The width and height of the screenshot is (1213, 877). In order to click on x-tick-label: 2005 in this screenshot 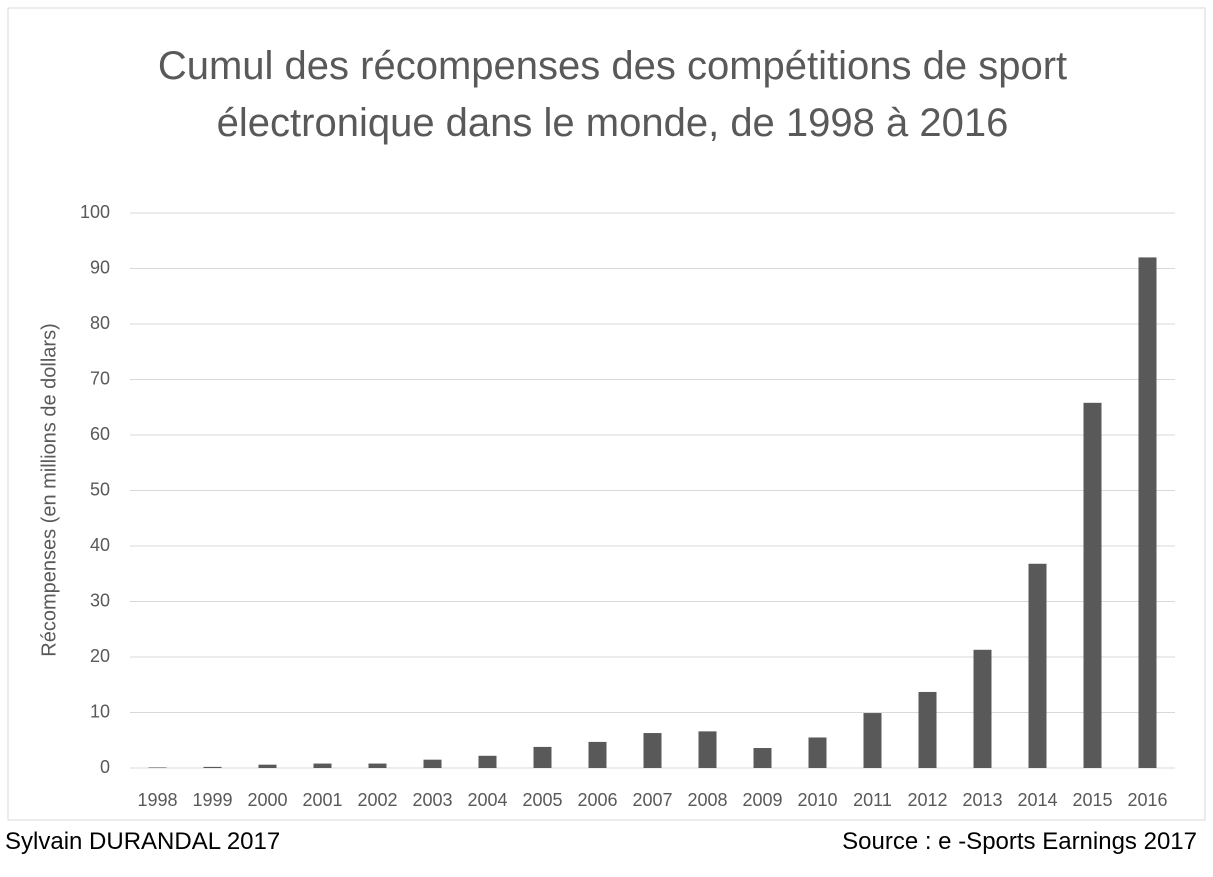, I will do `click(542, 800)`.